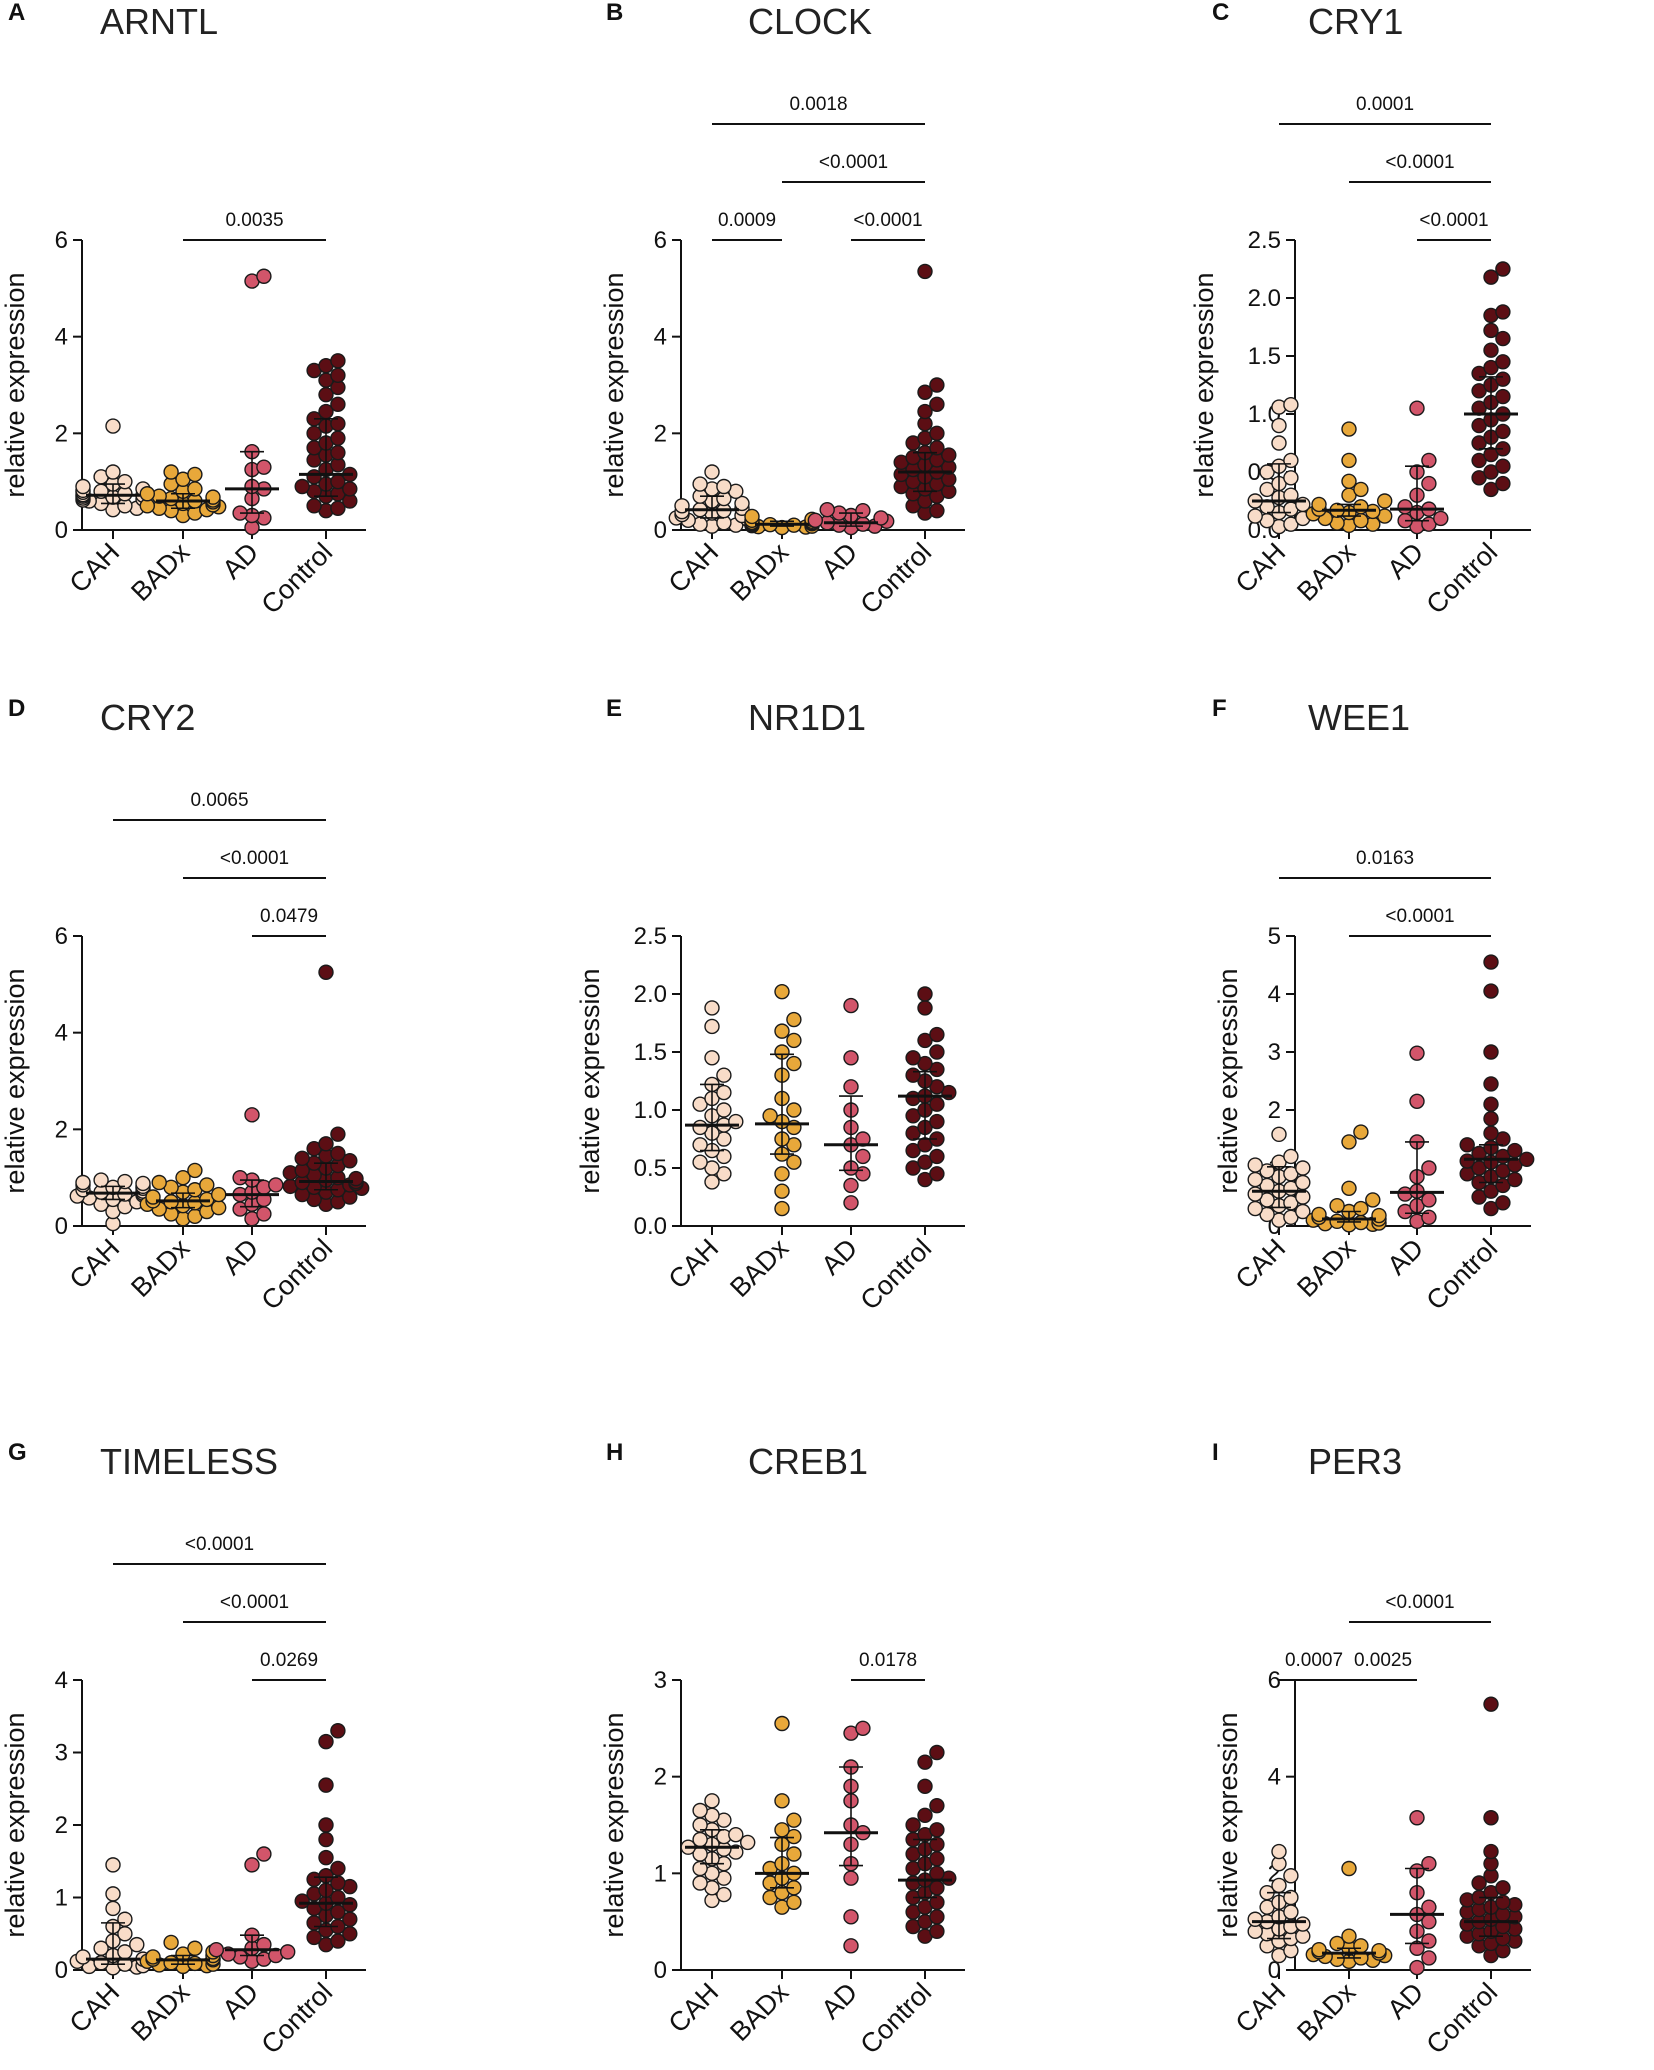 This screenshot has height=2070, width=1654. What do you see at coordinates (818, 104) in the screenshot?
I see `p-value-label: 0.0018` at bounding box center [818, 104].